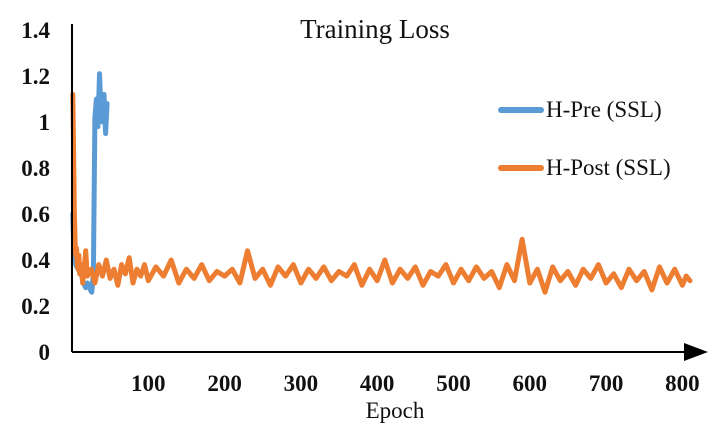  What do you see at coordinates (35, 214) in the screenshot?
I see `y-tick-label: 0.6` at bounding box center [35, 214].